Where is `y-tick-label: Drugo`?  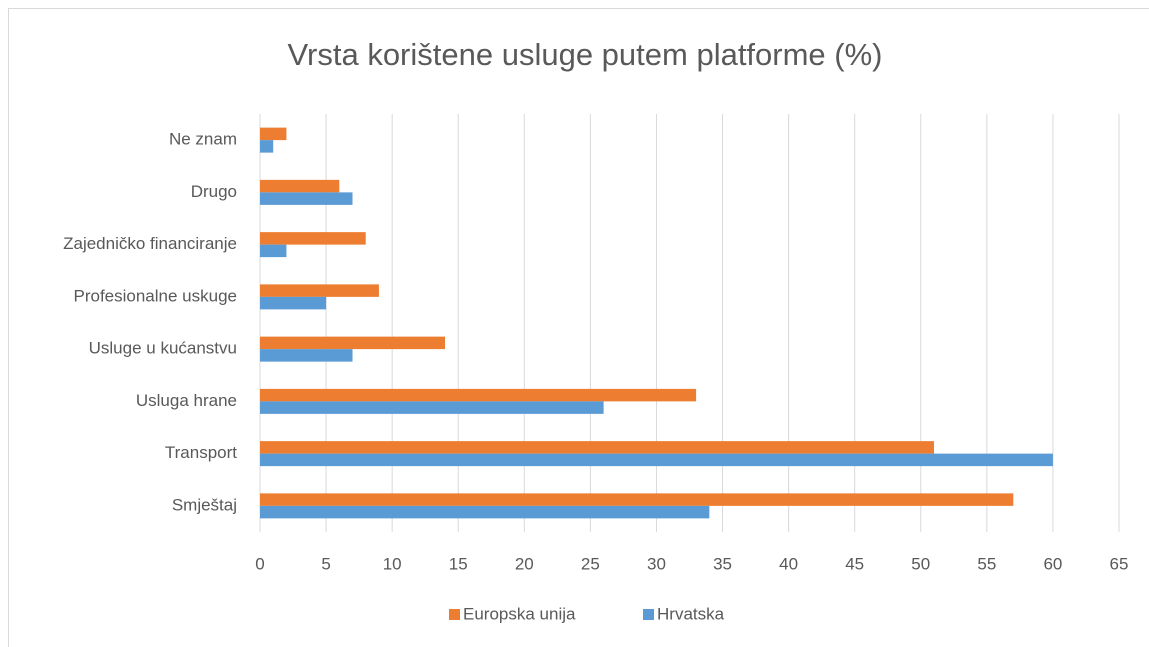
y-tick-label: Drugo is located at coordinates (214, 191).